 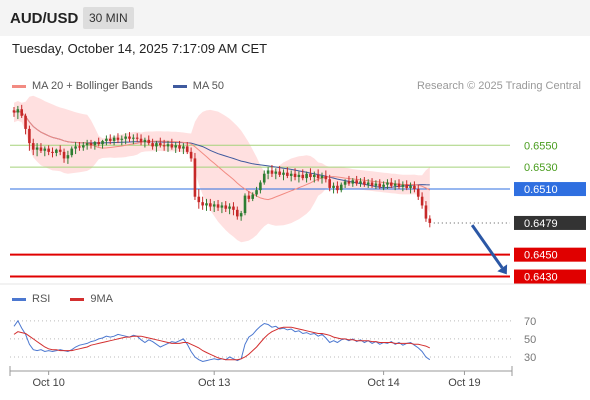 I want to click on level-label-resistance: 0.6550, so click(x=541, y=146).